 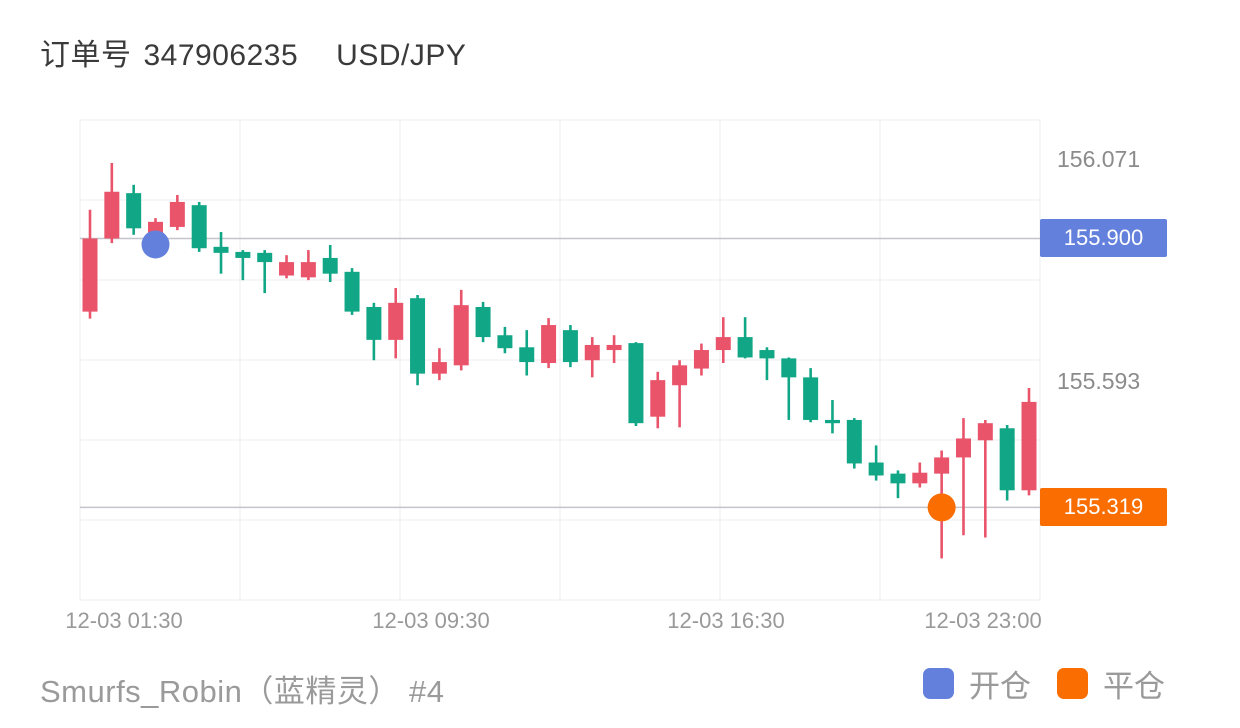 What do you see at coordinates (1099, 159) in the screenshot?
I see `y-axis-label-high: 156.071` at bounding box center [1099, 159].